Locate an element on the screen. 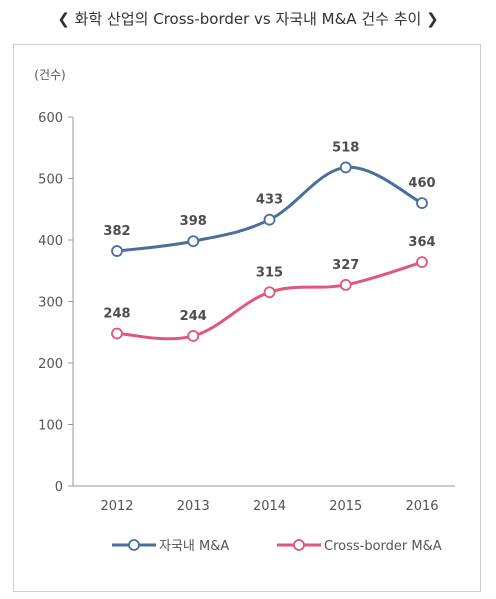 Image resolution: width=496 pixels, height=599 pixels. chart-title: ❮ 화학 산업의 Cross-border vs 자국내 M&A 건수 추이 ❯ is located at coordinates (248, 19).